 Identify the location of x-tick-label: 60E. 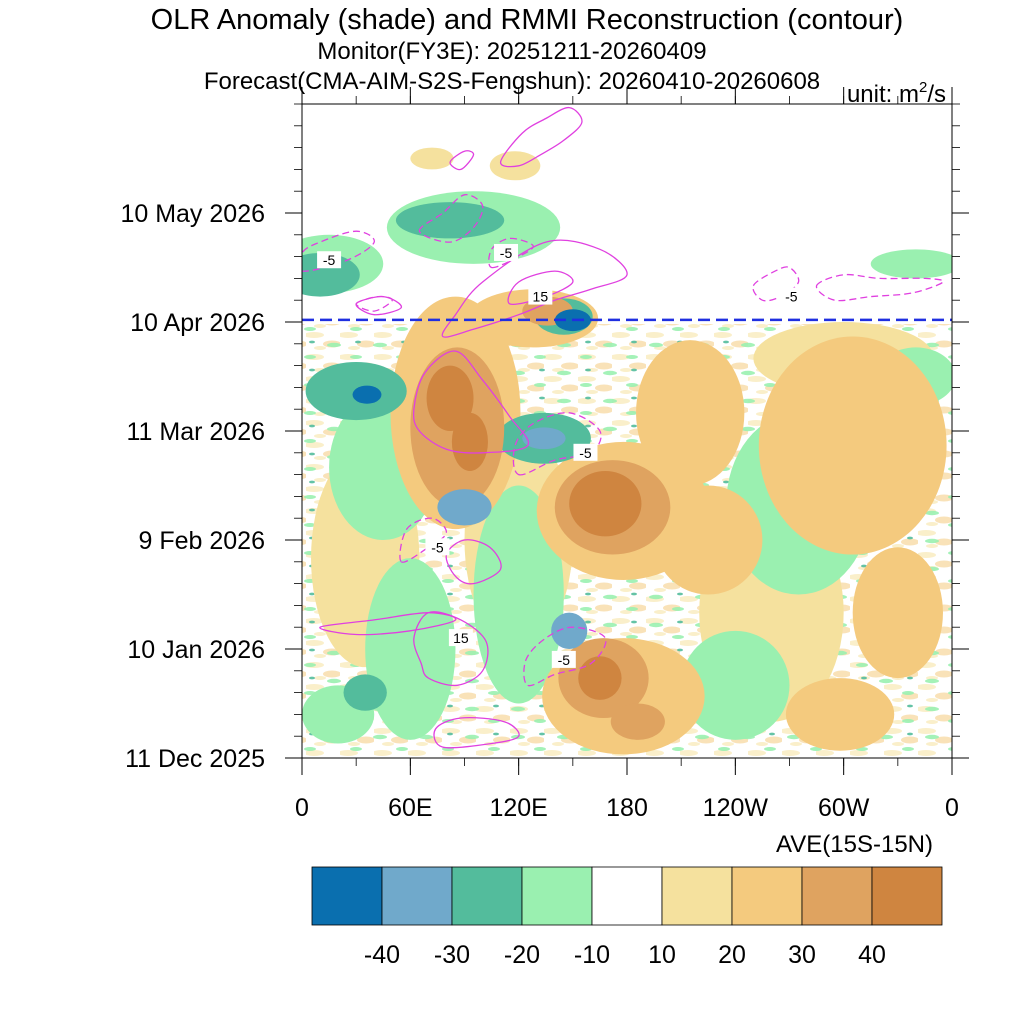
(410, 808).